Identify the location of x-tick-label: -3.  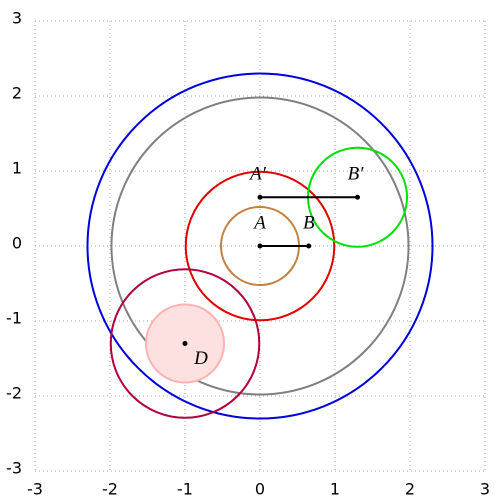
(35, 489).